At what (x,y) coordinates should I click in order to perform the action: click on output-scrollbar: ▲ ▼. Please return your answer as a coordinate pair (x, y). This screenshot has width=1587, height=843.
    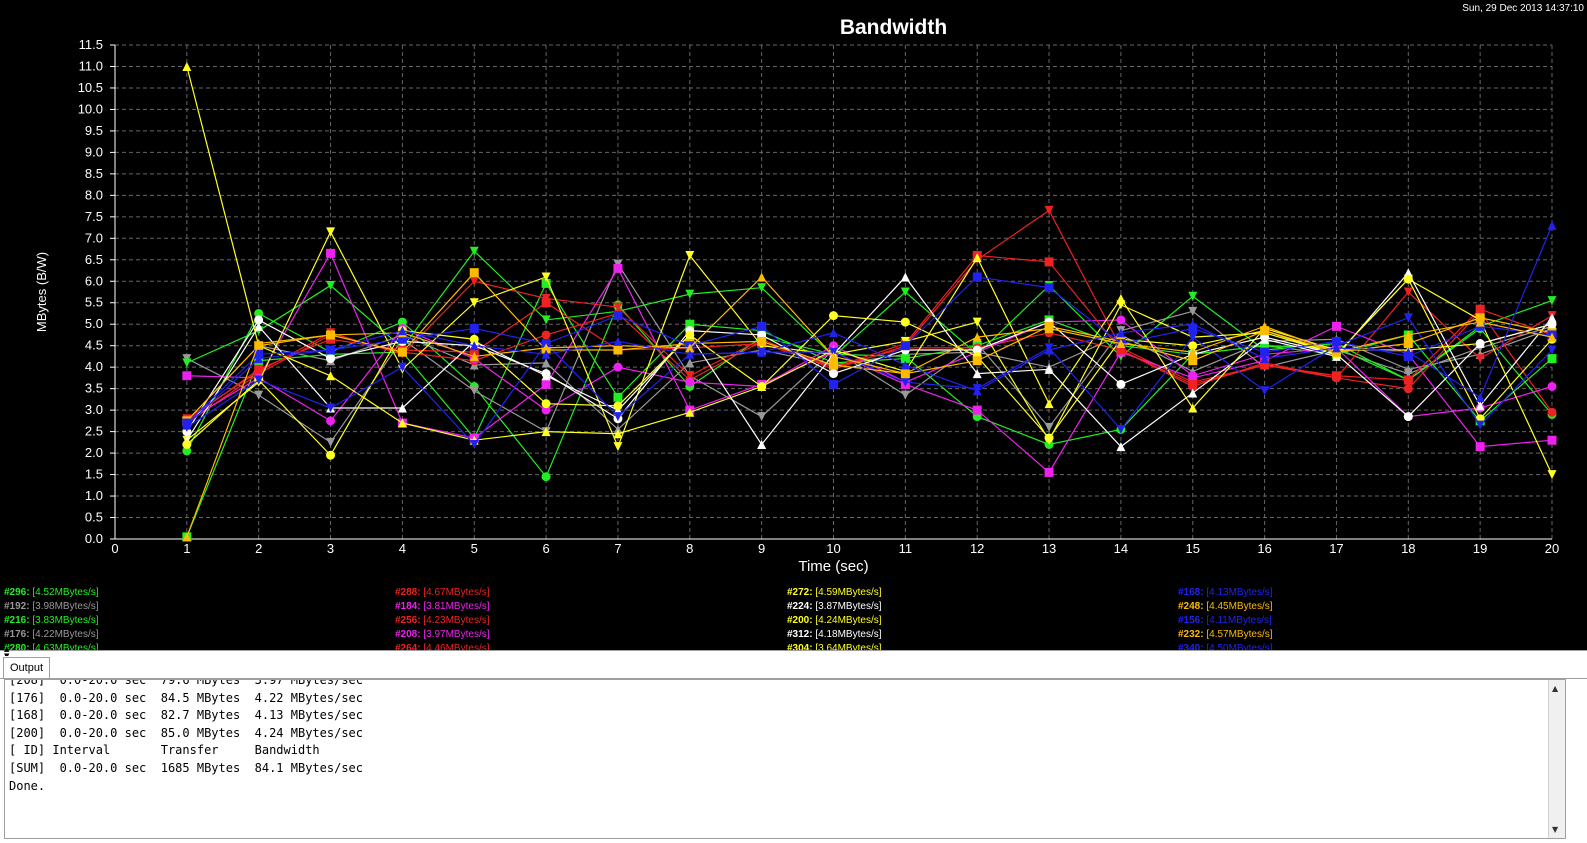
    Looking at the image, I should click on (1556, 759).